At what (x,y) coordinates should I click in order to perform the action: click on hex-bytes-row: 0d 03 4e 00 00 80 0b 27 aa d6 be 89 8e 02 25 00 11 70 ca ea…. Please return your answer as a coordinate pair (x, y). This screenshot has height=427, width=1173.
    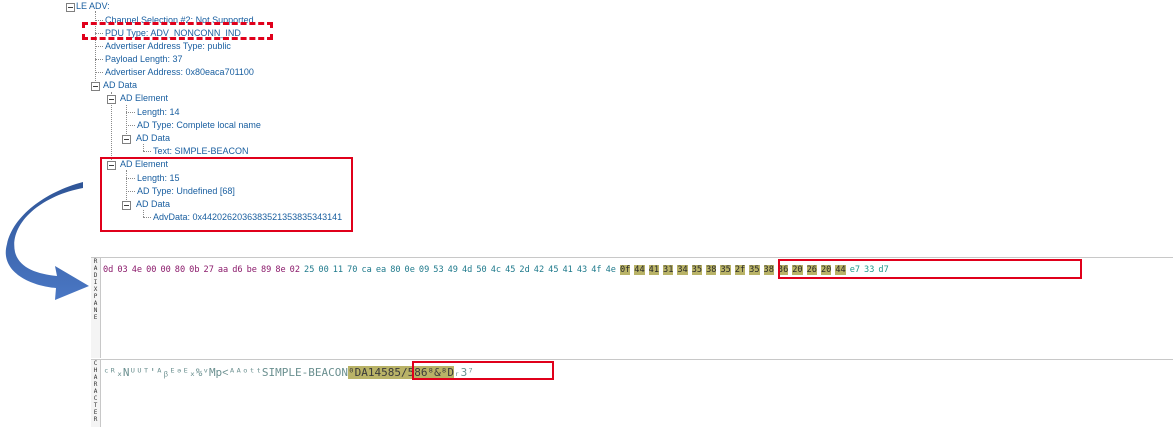
    Looking at the image, I should click on (498, 270).